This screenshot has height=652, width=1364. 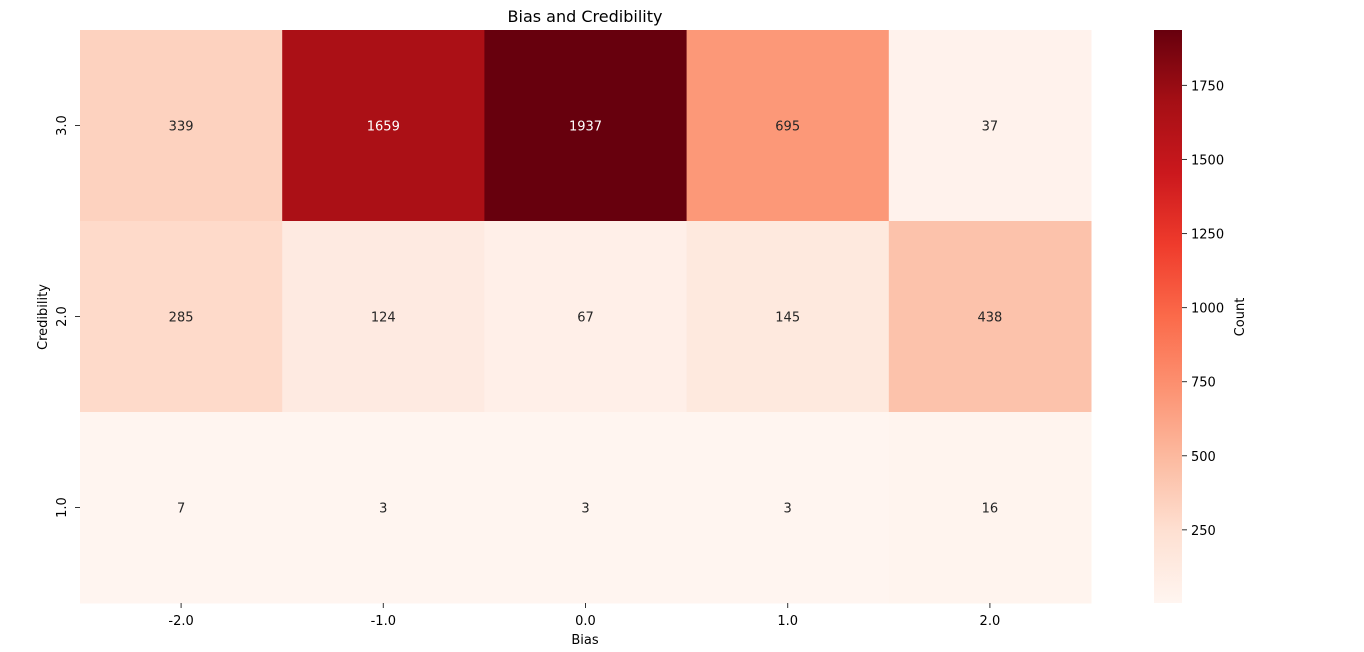 I want to click on colorbar-tick-label: 1500, so click(x=1207, y=160).